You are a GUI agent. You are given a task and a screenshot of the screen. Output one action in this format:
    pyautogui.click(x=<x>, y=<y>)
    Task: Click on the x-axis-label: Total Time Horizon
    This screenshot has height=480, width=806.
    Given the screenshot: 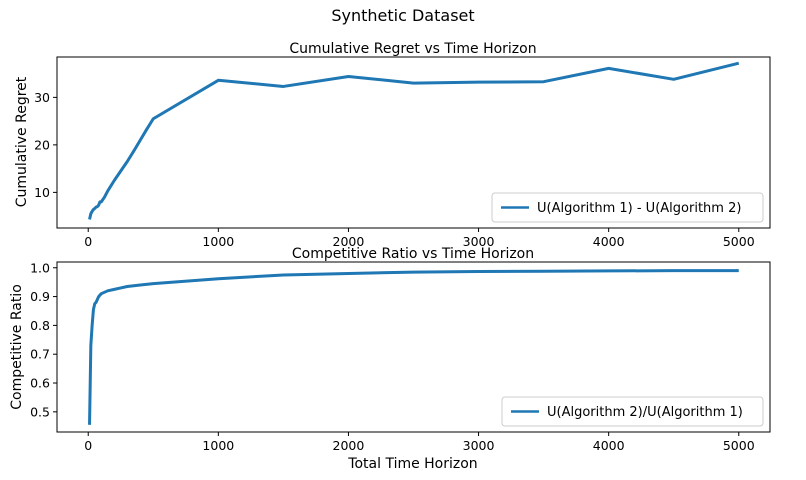 What is the action you would take?
    pyautogui.click(x=412, y=464)
    